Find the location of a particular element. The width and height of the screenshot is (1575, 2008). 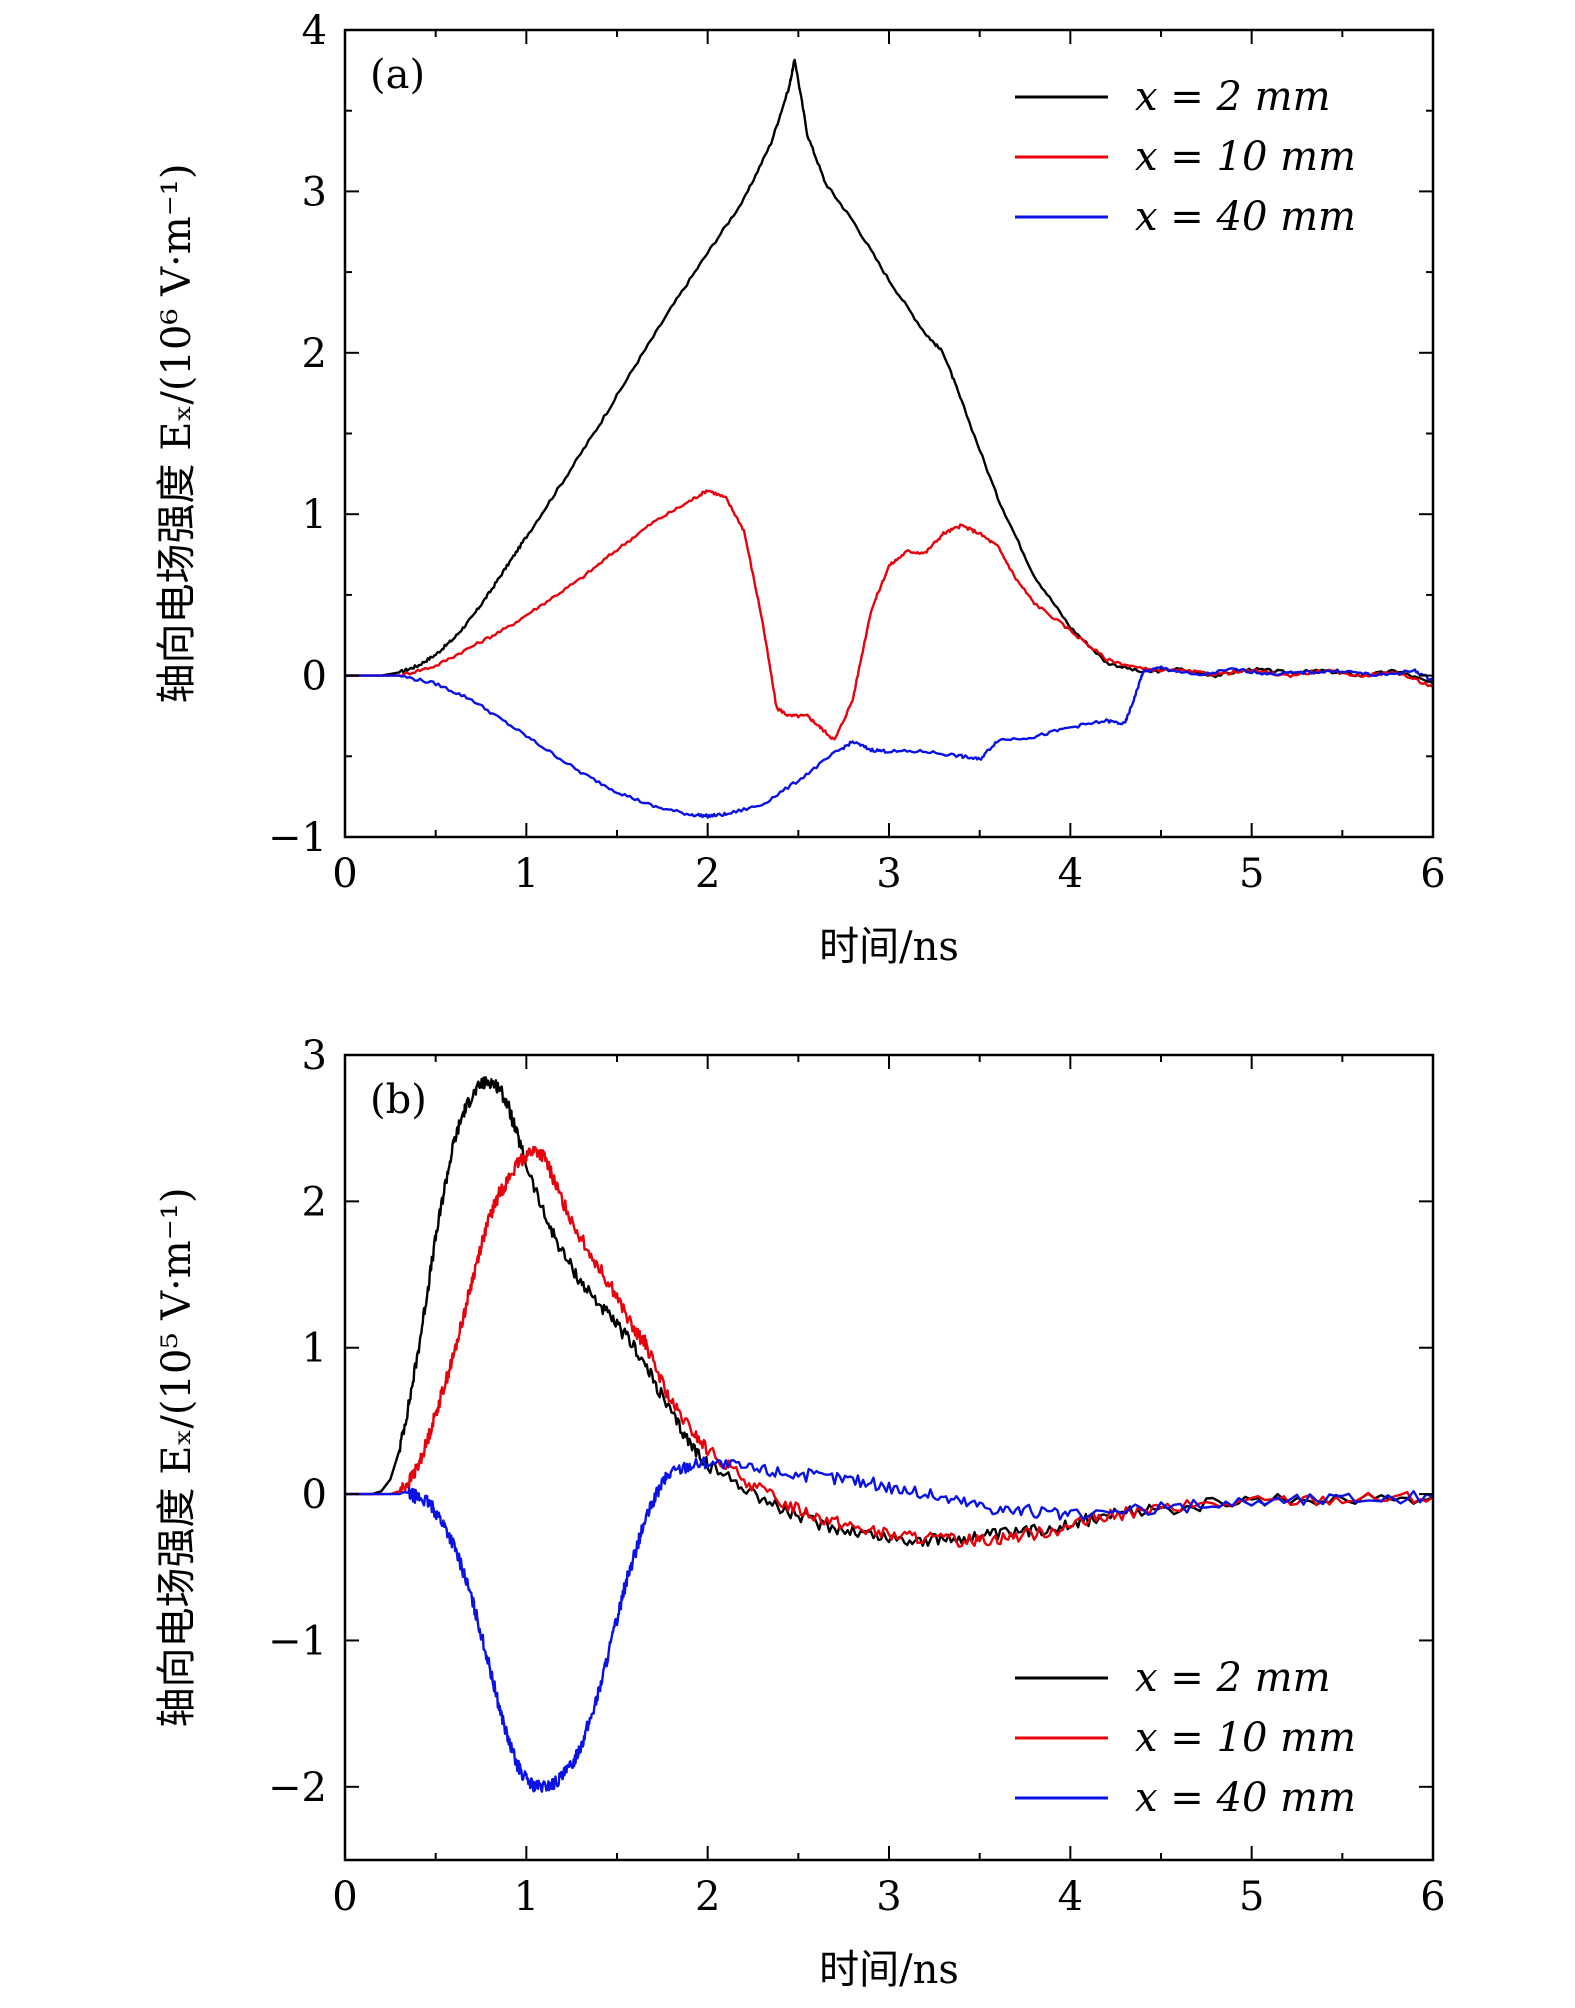

y-axis-title: 轴向电场强度 Eₓ/(10⁵ V·m⁻¹) is located at coordinates (177, 1458).